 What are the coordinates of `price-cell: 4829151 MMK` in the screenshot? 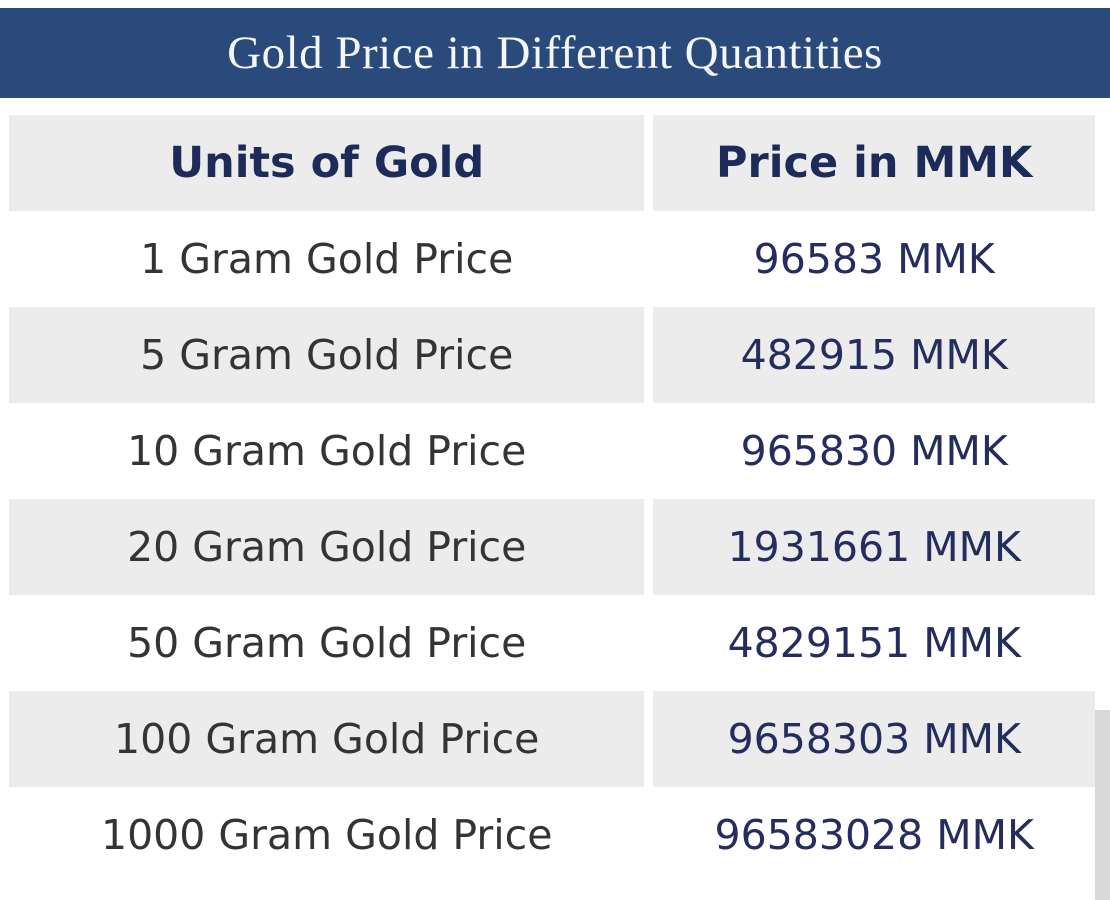 It's located at (874, 643).